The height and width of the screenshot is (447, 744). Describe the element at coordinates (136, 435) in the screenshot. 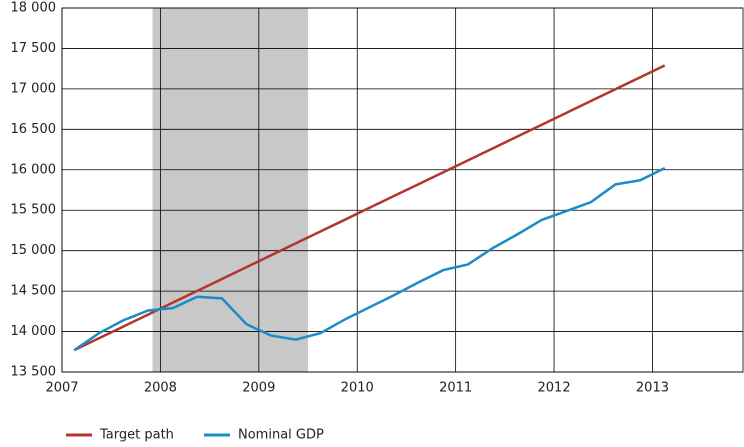

I see `legend-label: Target path` at that location.